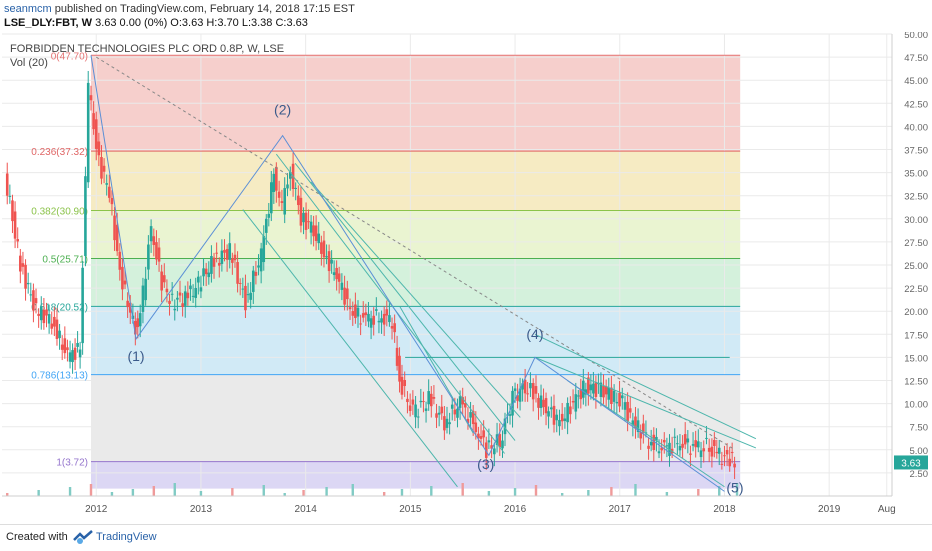  What do you see at coordinates (126, 537) in the screenshot?
I see `tradingview-brand-link: TradingView` at bounding box center [126, 537].